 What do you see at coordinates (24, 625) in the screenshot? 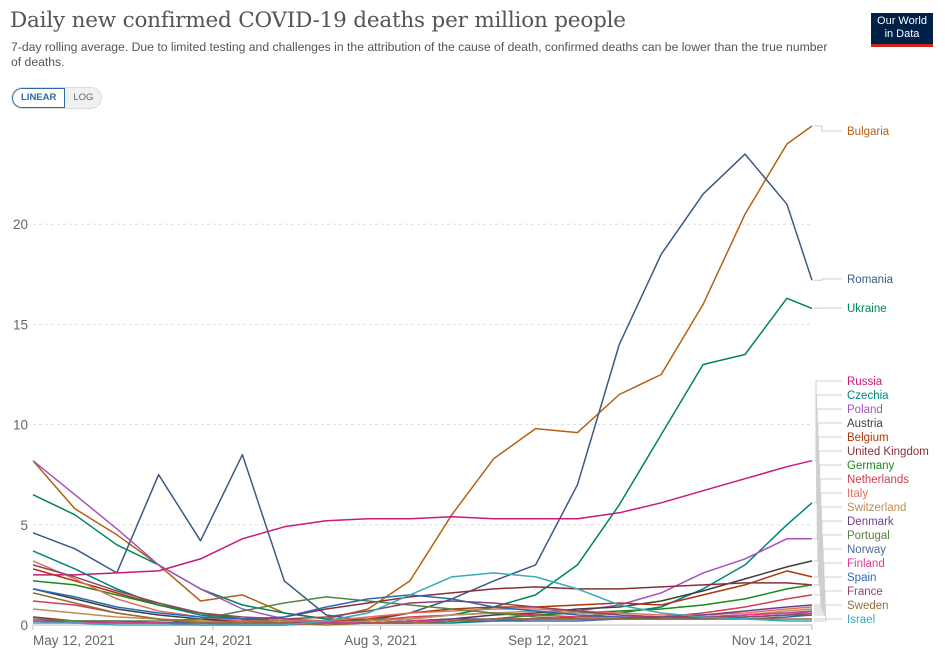
I see `y-tick-label: 0` at bounding box center [24, 625].